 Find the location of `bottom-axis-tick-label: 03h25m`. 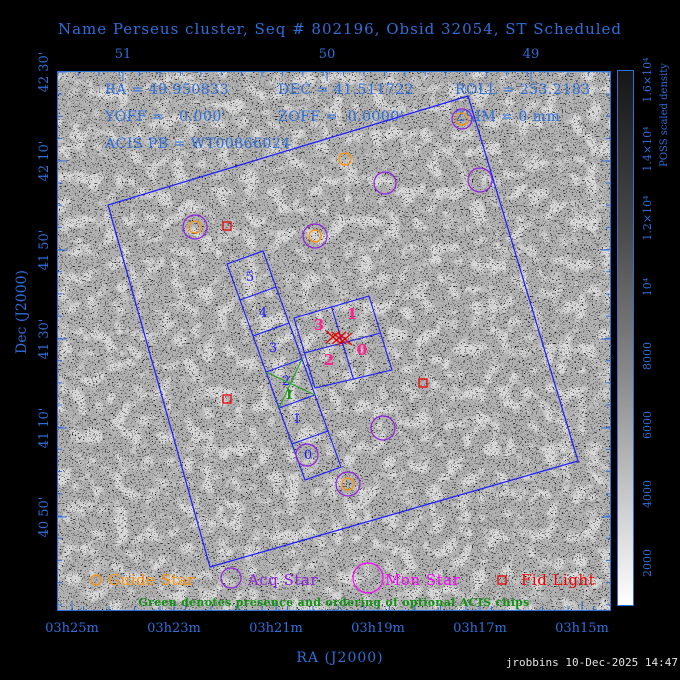

bottom-axis-tick-label: 03h25m is located at coordinates (72, 628).